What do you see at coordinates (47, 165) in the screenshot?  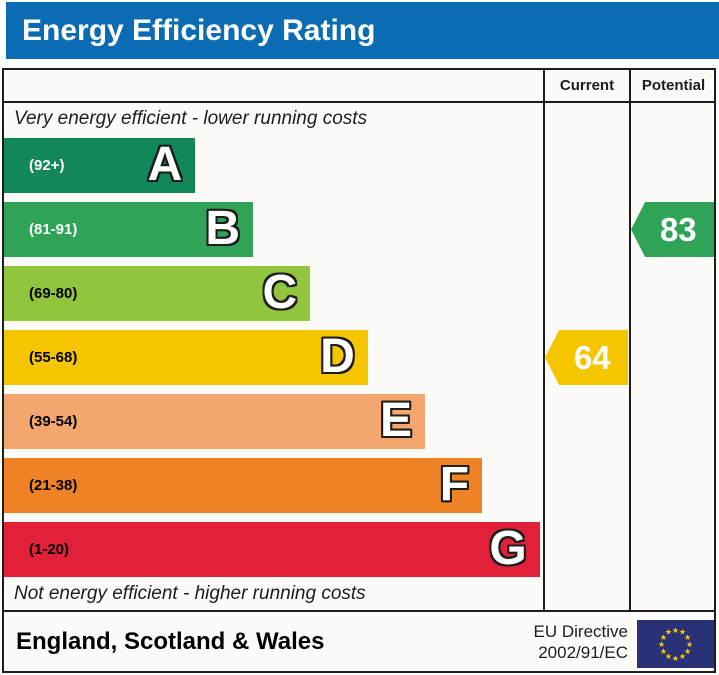 I see `band-range-label: (92+)` at bounding box center [47, 165].